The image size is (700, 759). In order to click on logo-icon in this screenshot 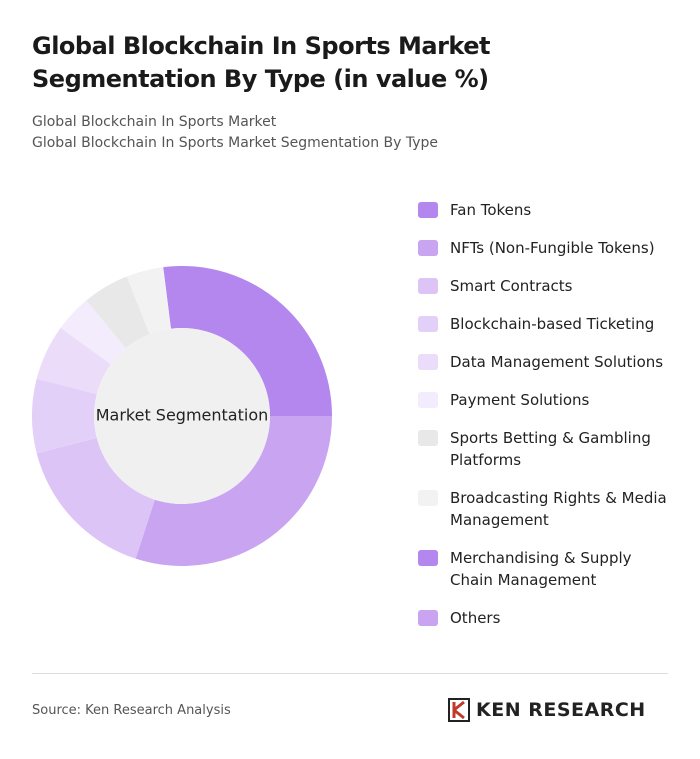, I will do `click(459, 710)`.